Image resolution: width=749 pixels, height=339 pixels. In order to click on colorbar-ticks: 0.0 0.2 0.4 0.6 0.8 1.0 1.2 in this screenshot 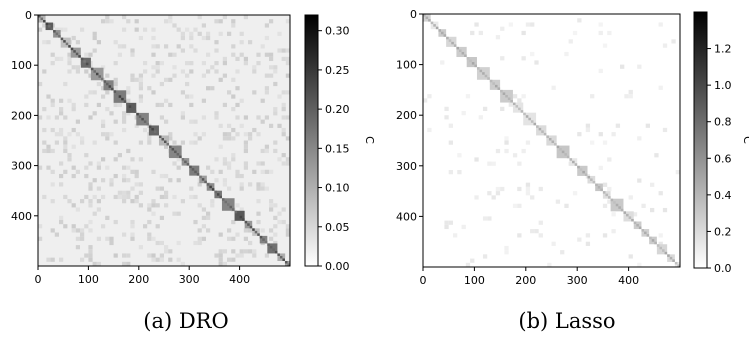, I will do `click(719, 159)`.